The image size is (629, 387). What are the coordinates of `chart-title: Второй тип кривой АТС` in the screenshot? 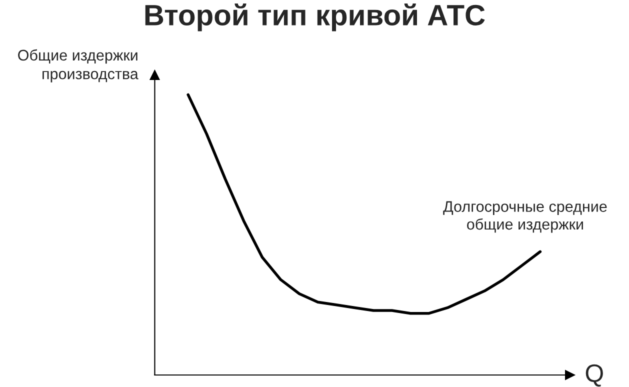 It's located at (315, 18).